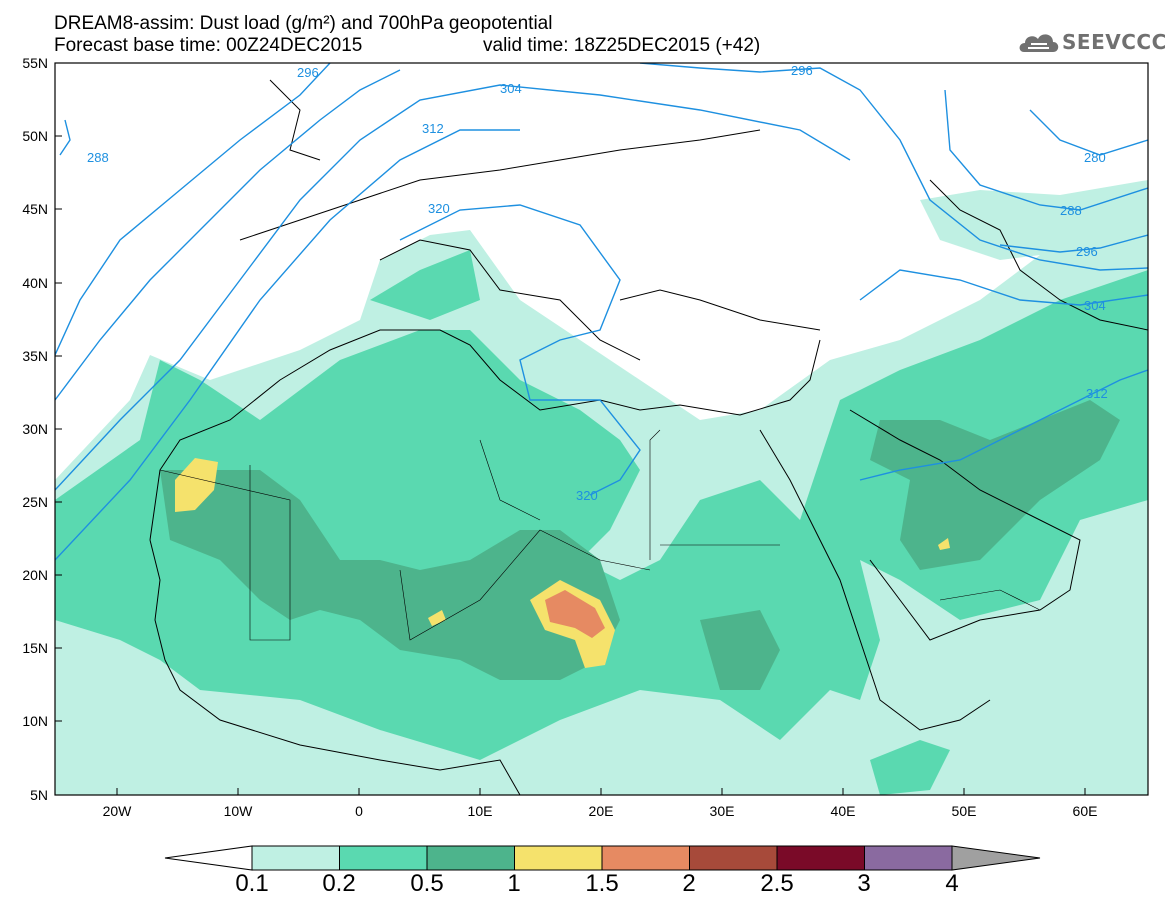 This screenshot has height=907, width=1165. What do you see at coordinates (427, 883) in the screenshot?
I see `colorbar-label: 0.5` at bounding box center [427, 883].